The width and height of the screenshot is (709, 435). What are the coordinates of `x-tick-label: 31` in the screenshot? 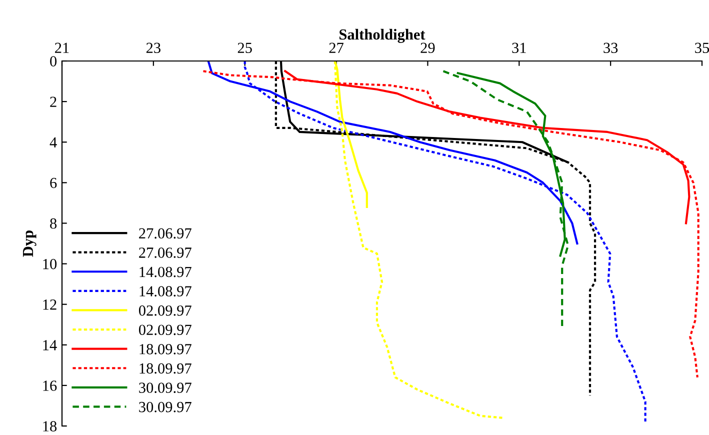 It's located at (519, 48).